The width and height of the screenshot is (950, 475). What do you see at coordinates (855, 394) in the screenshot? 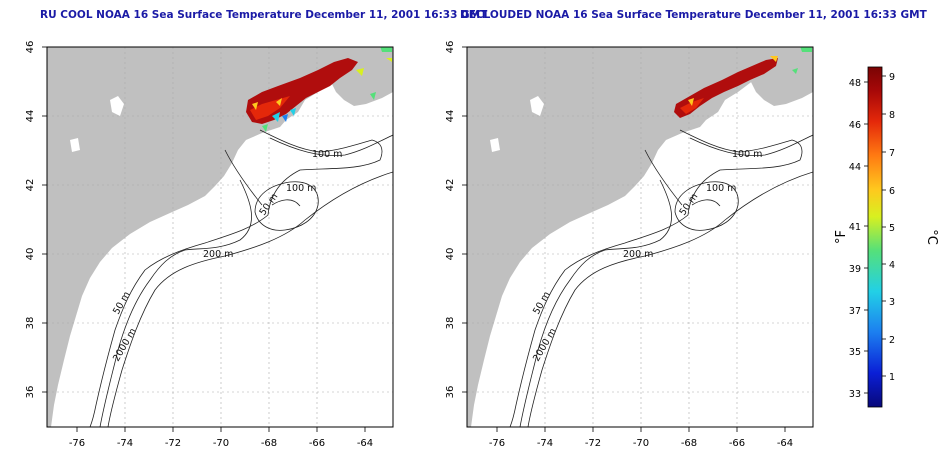
I see `fahrenheit-tick-label: 33` at bounding box center [855, 394].